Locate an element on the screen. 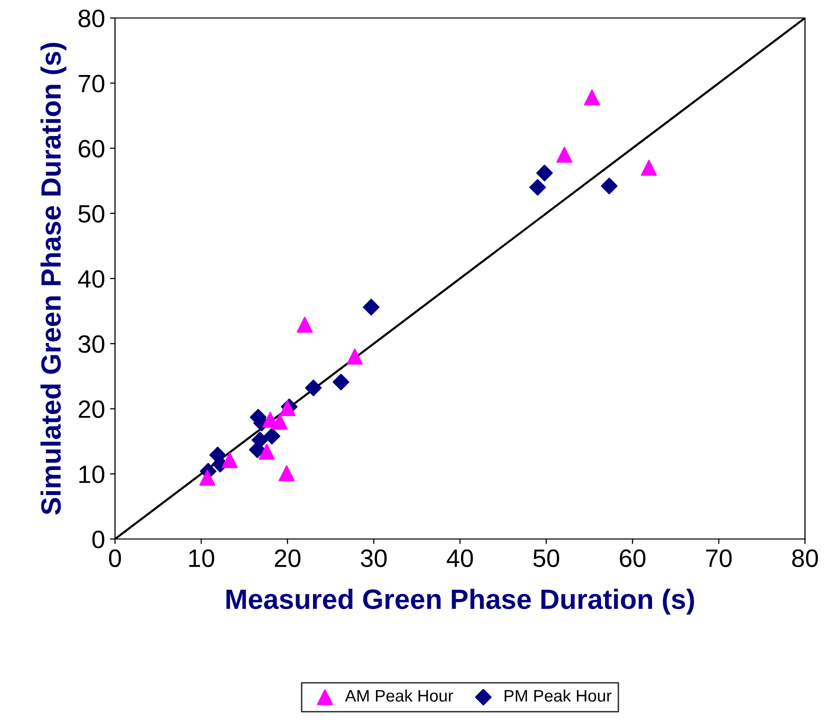  x-tick-label: 60 is located at coordinates (633, 558).